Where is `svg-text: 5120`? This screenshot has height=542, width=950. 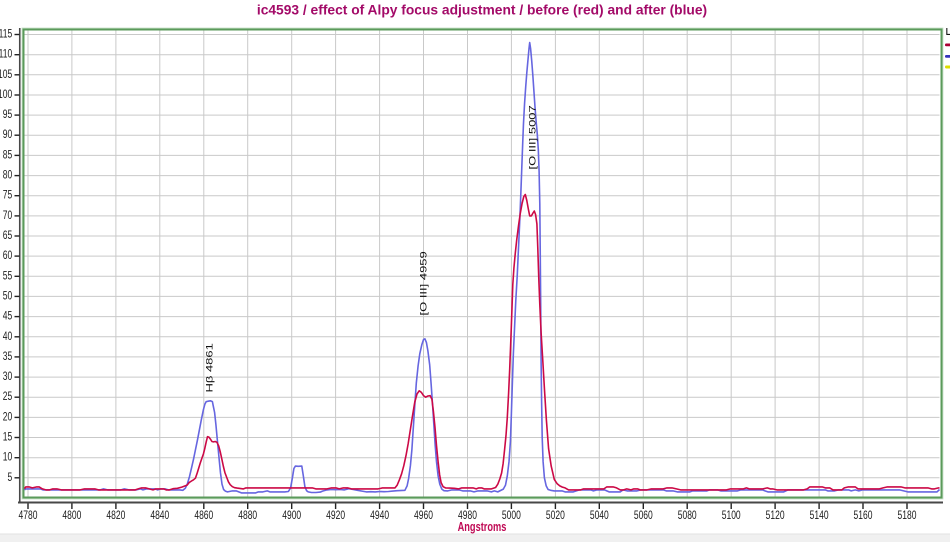 svg-text: 5120 is located at coordinates (775, 516).